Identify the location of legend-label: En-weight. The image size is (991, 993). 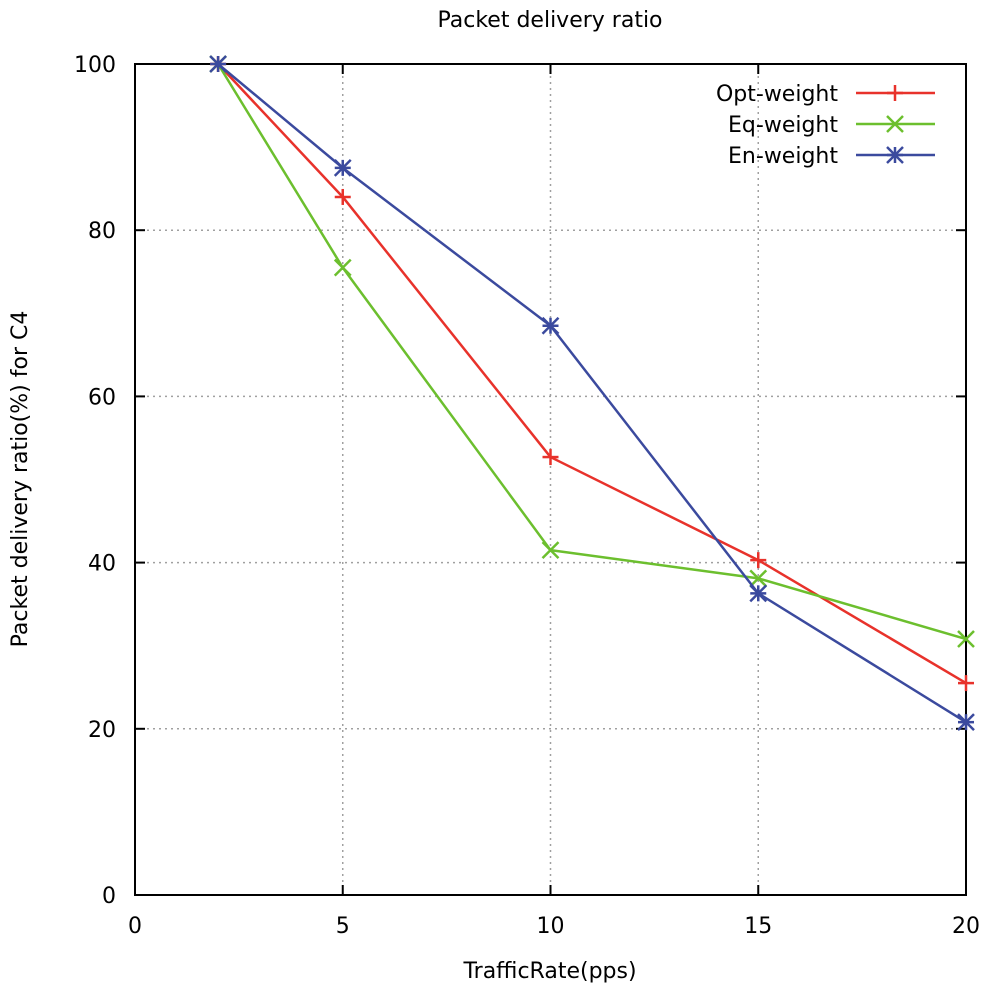
(783, 156).